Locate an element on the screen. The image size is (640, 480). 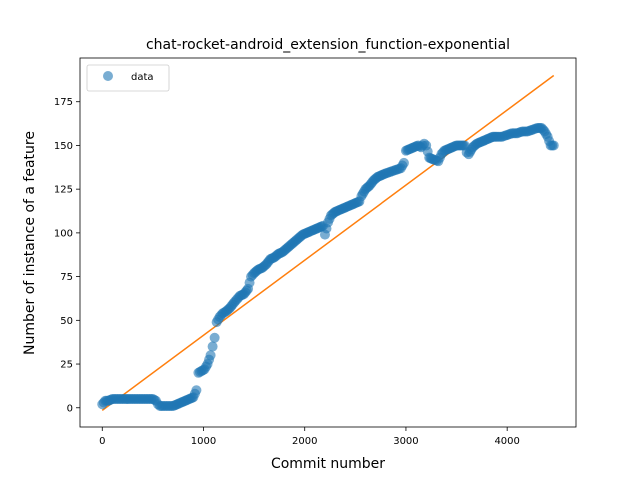
x-tick-label: 0 is located at coordinates (102, 441).